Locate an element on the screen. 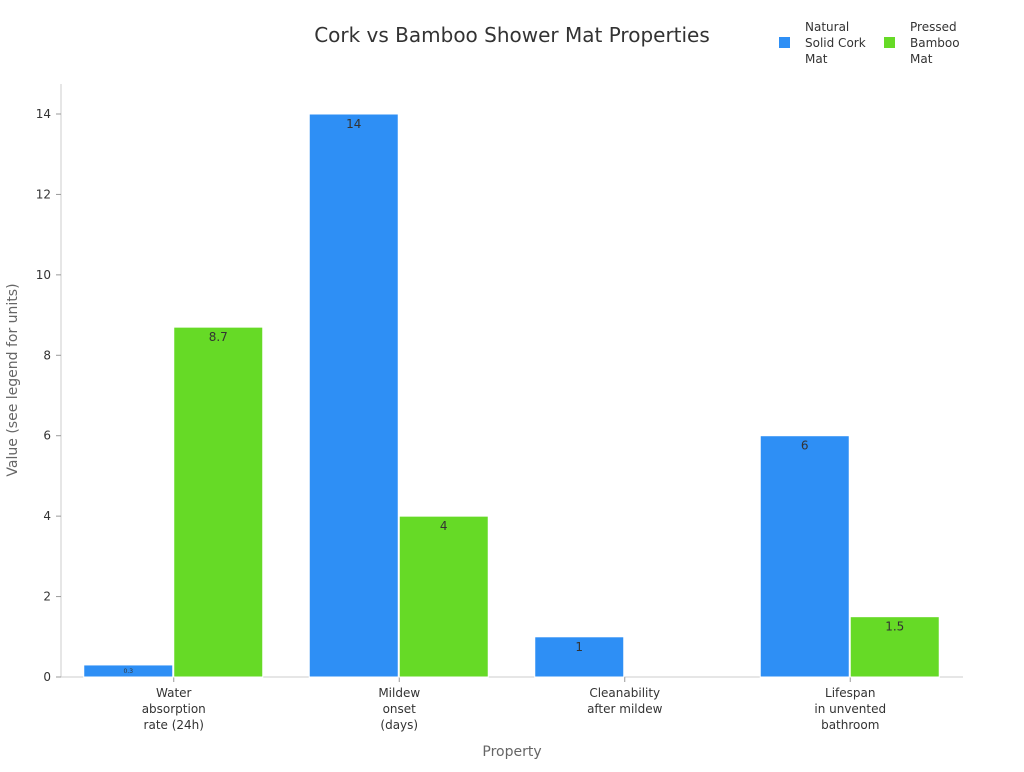 The width and height of the screenshot is (1024, 772). x-tick-label: onset is located at coordinates (400, 709).